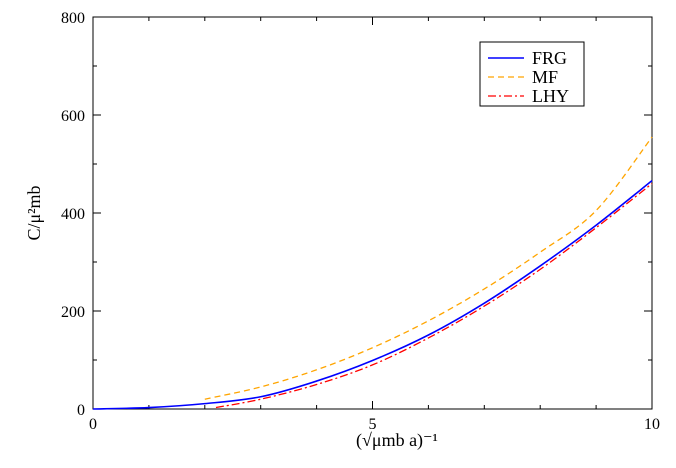 Image resolution: width=676 pixels, height=468 pixels. Describe the element at coordinates (545, 77) in the screenshot. I see `legend-label-mf: MF` at that location.